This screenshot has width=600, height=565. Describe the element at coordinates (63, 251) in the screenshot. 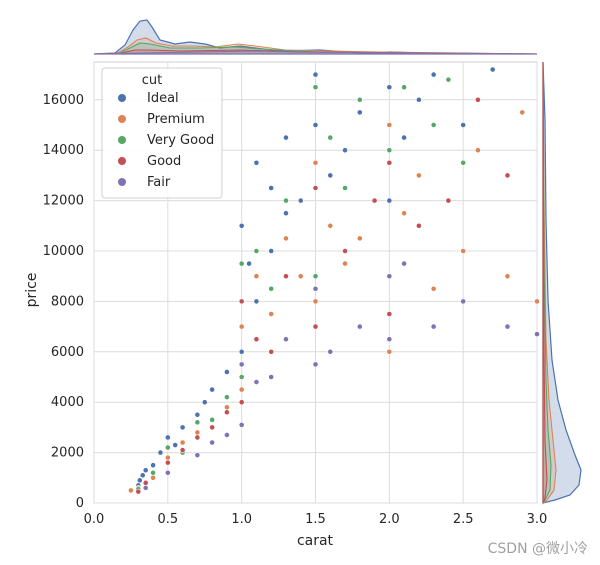

I see `y-tick-label: 10000` at that location.